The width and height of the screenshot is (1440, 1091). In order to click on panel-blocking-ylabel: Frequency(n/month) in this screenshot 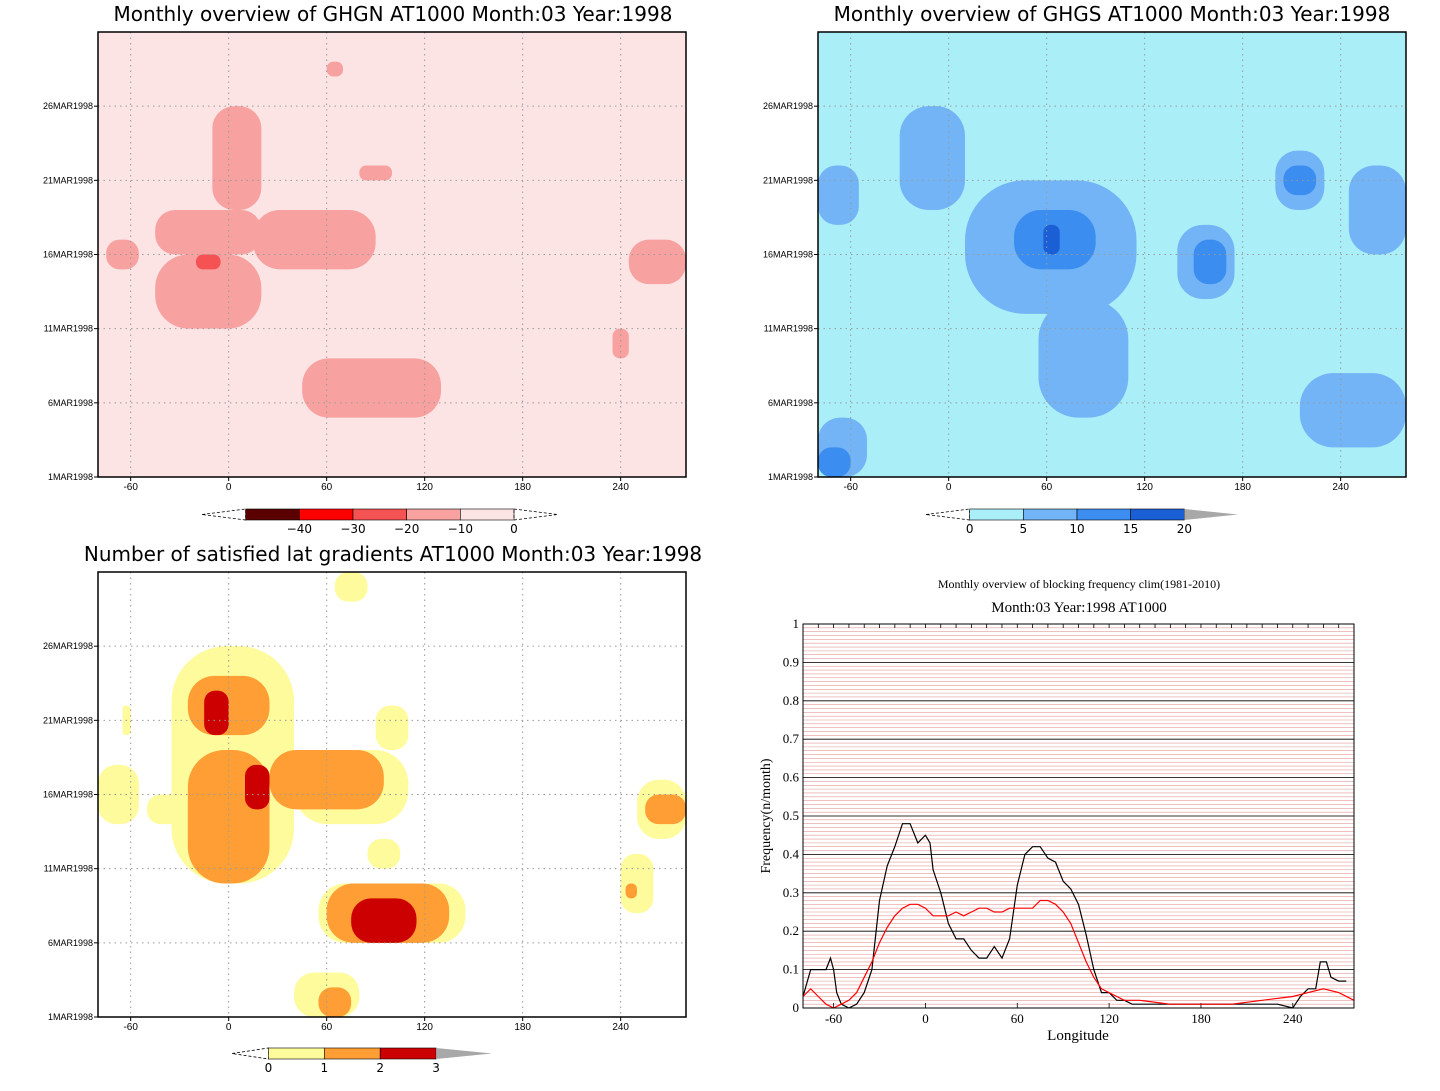, I will do `click(766, 815)`.